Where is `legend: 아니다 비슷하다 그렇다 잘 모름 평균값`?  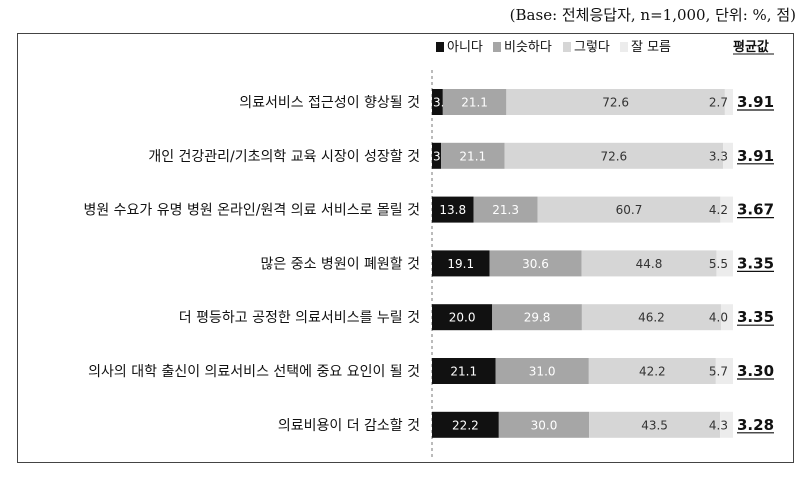
legend: 아니다 비슷하다 그렇다 잘 모름 평균값 is located at coordinates (605, 47).